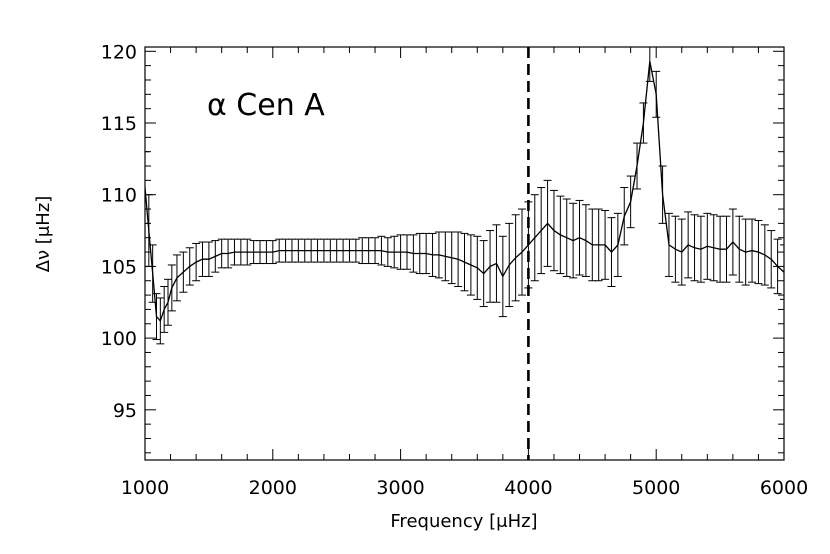 The image size is (830, 554). Describe the element at coordinates (119, 52) in the screenshot. I see `y-tick-label: 120` at that location.